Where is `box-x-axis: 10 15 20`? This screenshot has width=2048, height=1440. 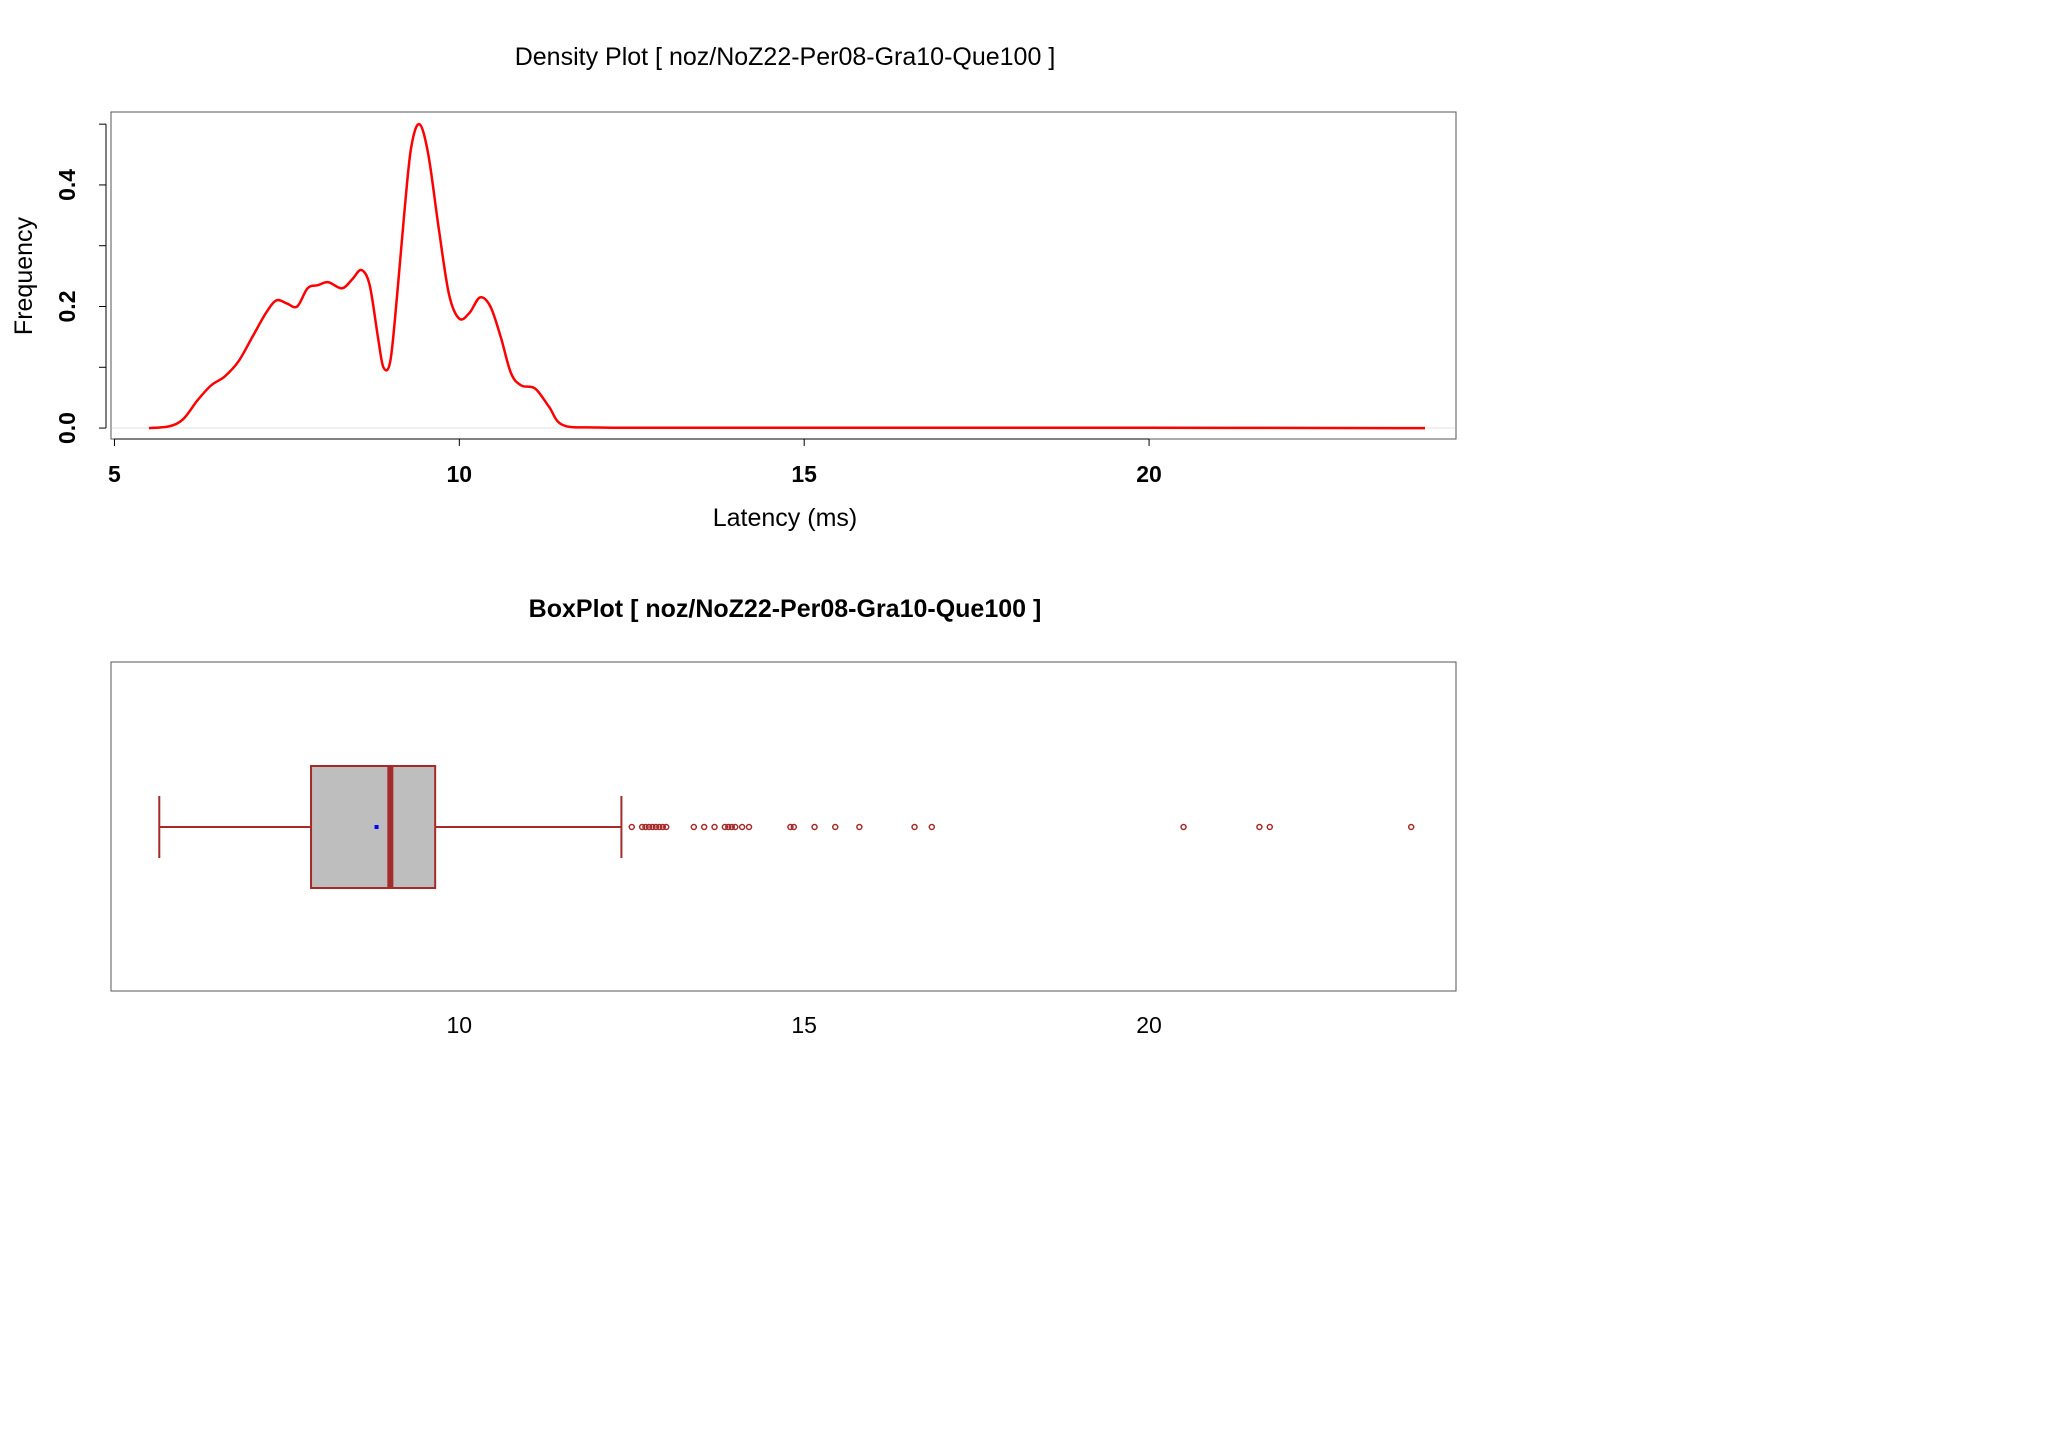
box-x-axis: 10 15 20 is located at coordinates (804, 1025).